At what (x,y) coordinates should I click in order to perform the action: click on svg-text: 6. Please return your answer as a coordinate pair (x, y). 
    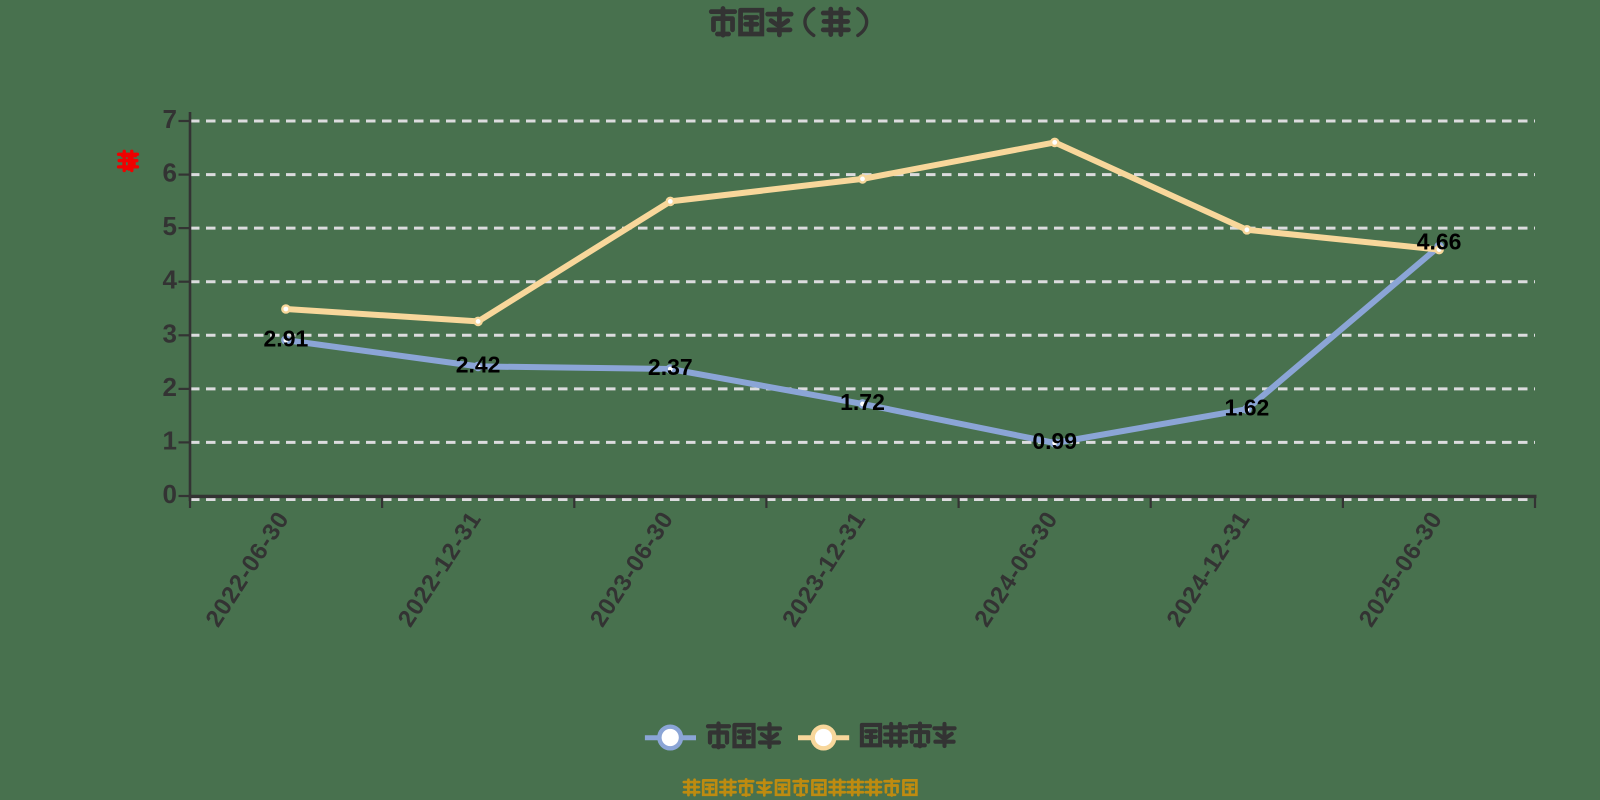
    Looking at the image, I should click on (170, 173).